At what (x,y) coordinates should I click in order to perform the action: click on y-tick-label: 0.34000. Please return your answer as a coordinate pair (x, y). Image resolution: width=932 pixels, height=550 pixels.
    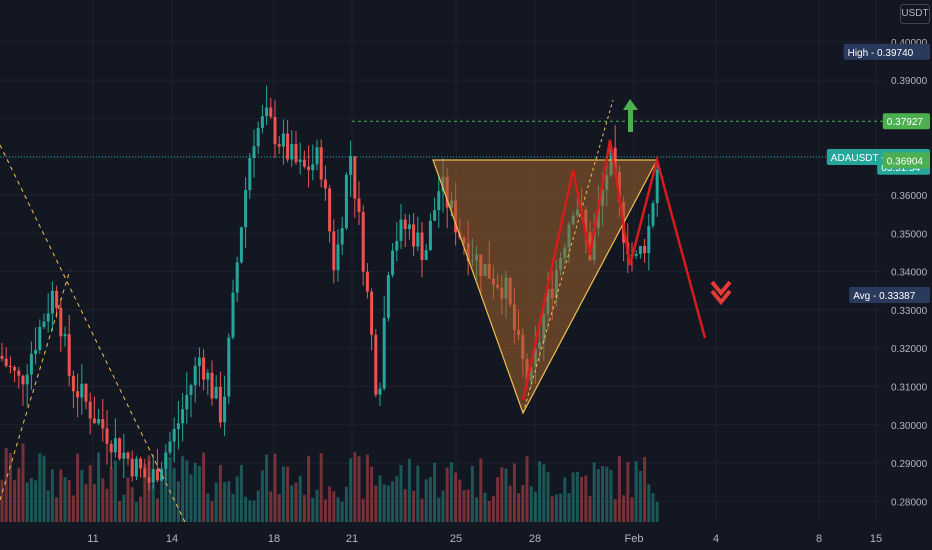
    Looking at the image, I should click on (909, 273).